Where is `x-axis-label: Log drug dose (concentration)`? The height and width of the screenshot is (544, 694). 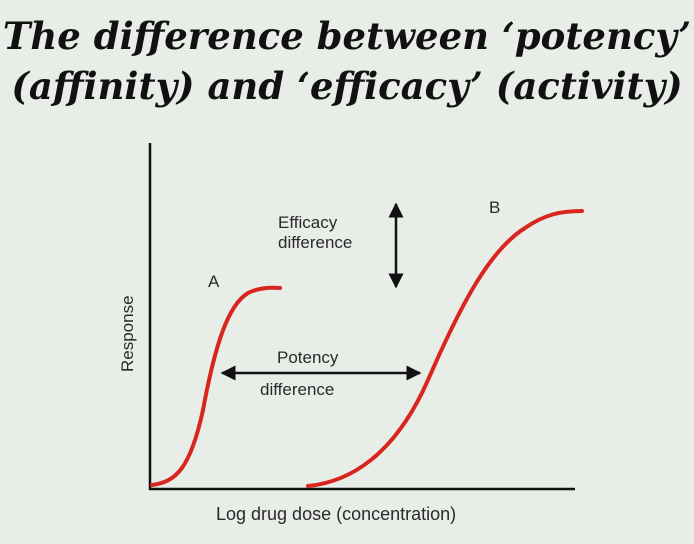 x-axis-label: Log drug dose (concentration) is located at coordinates (336, 514).